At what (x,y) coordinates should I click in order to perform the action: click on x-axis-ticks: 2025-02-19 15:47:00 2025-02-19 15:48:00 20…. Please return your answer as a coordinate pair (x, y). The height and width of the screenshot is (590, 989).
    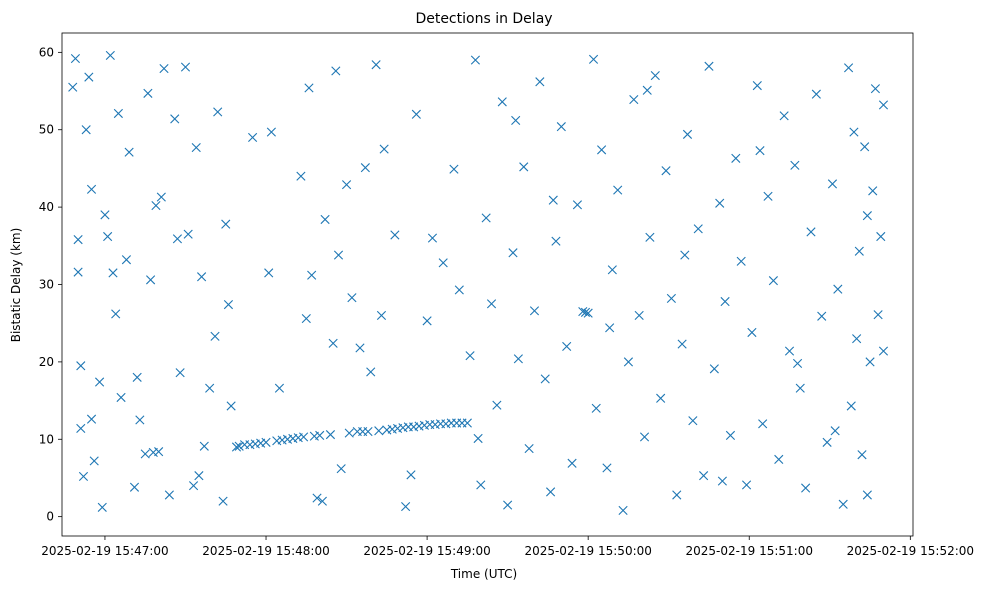
    Looking at the image, I should click on (507, 547).